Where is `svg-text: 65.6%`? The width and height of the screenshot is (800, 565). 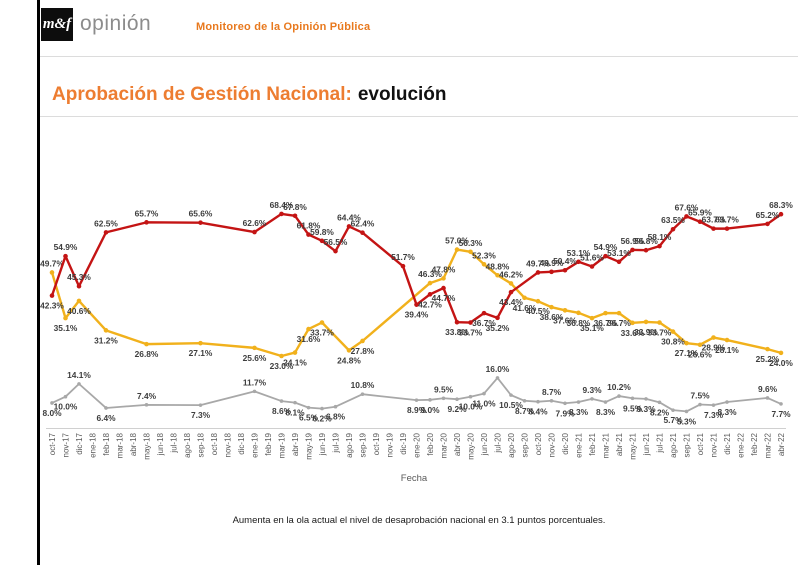 svg-text: 65.6% is located at coordinates (201, 214).